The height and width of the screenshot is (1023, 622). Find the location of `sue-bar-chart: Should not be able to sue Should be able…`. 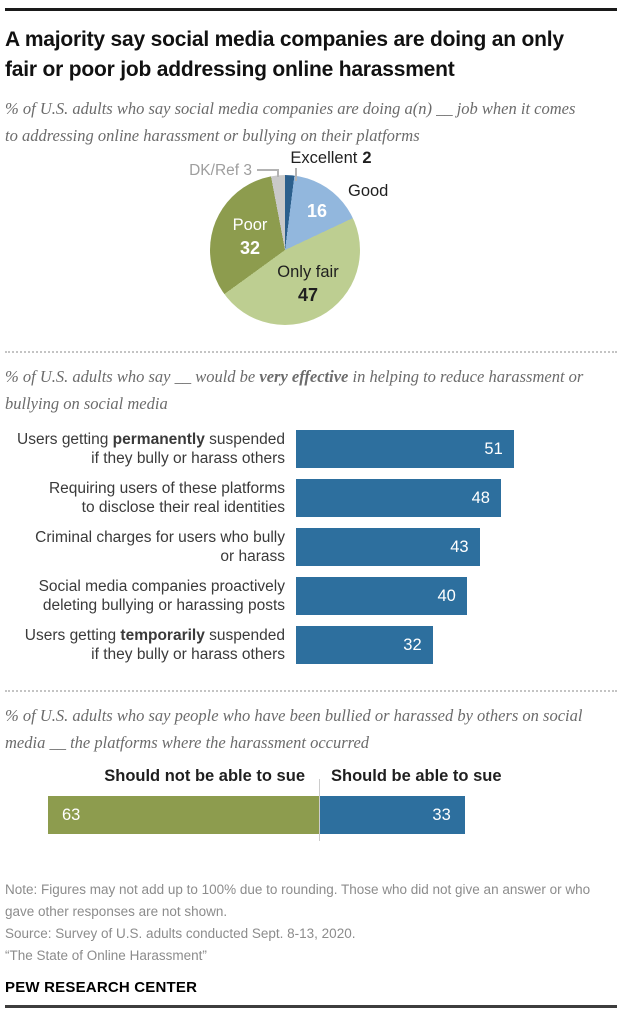

sue-bar-chart: Should not be able to sue Should be able… is located at coordinates (311, 807).